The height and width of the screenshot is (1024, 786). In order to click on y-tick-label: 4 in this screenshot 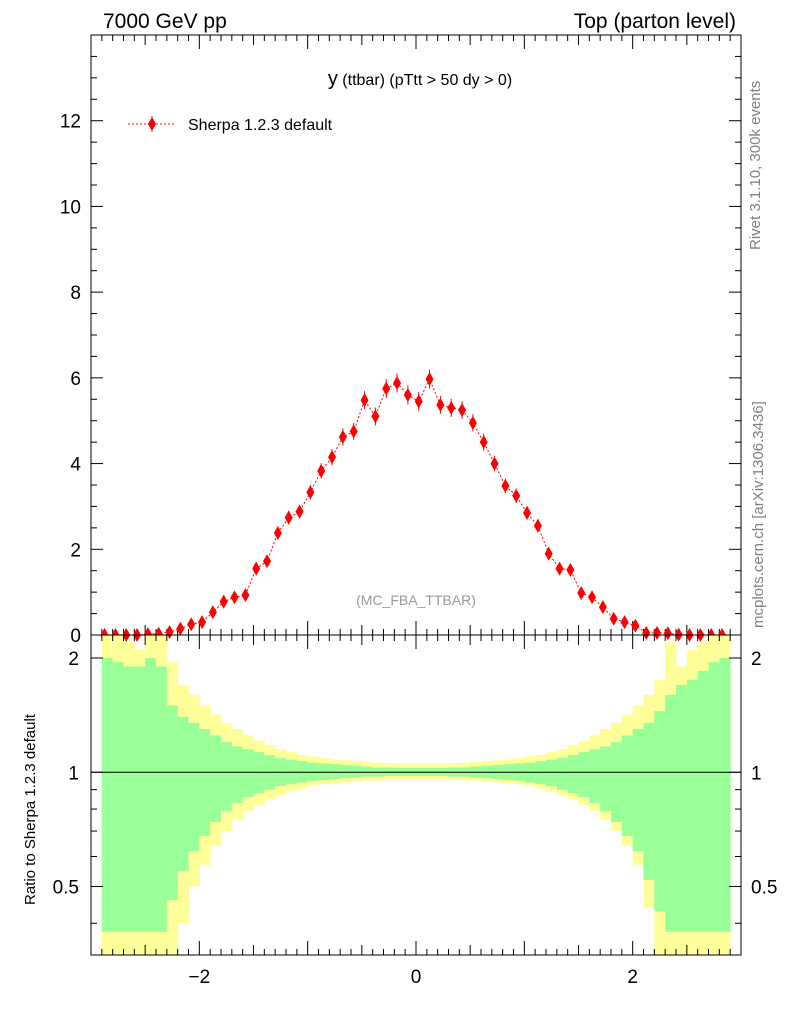, I will do `click(75, 465)`.